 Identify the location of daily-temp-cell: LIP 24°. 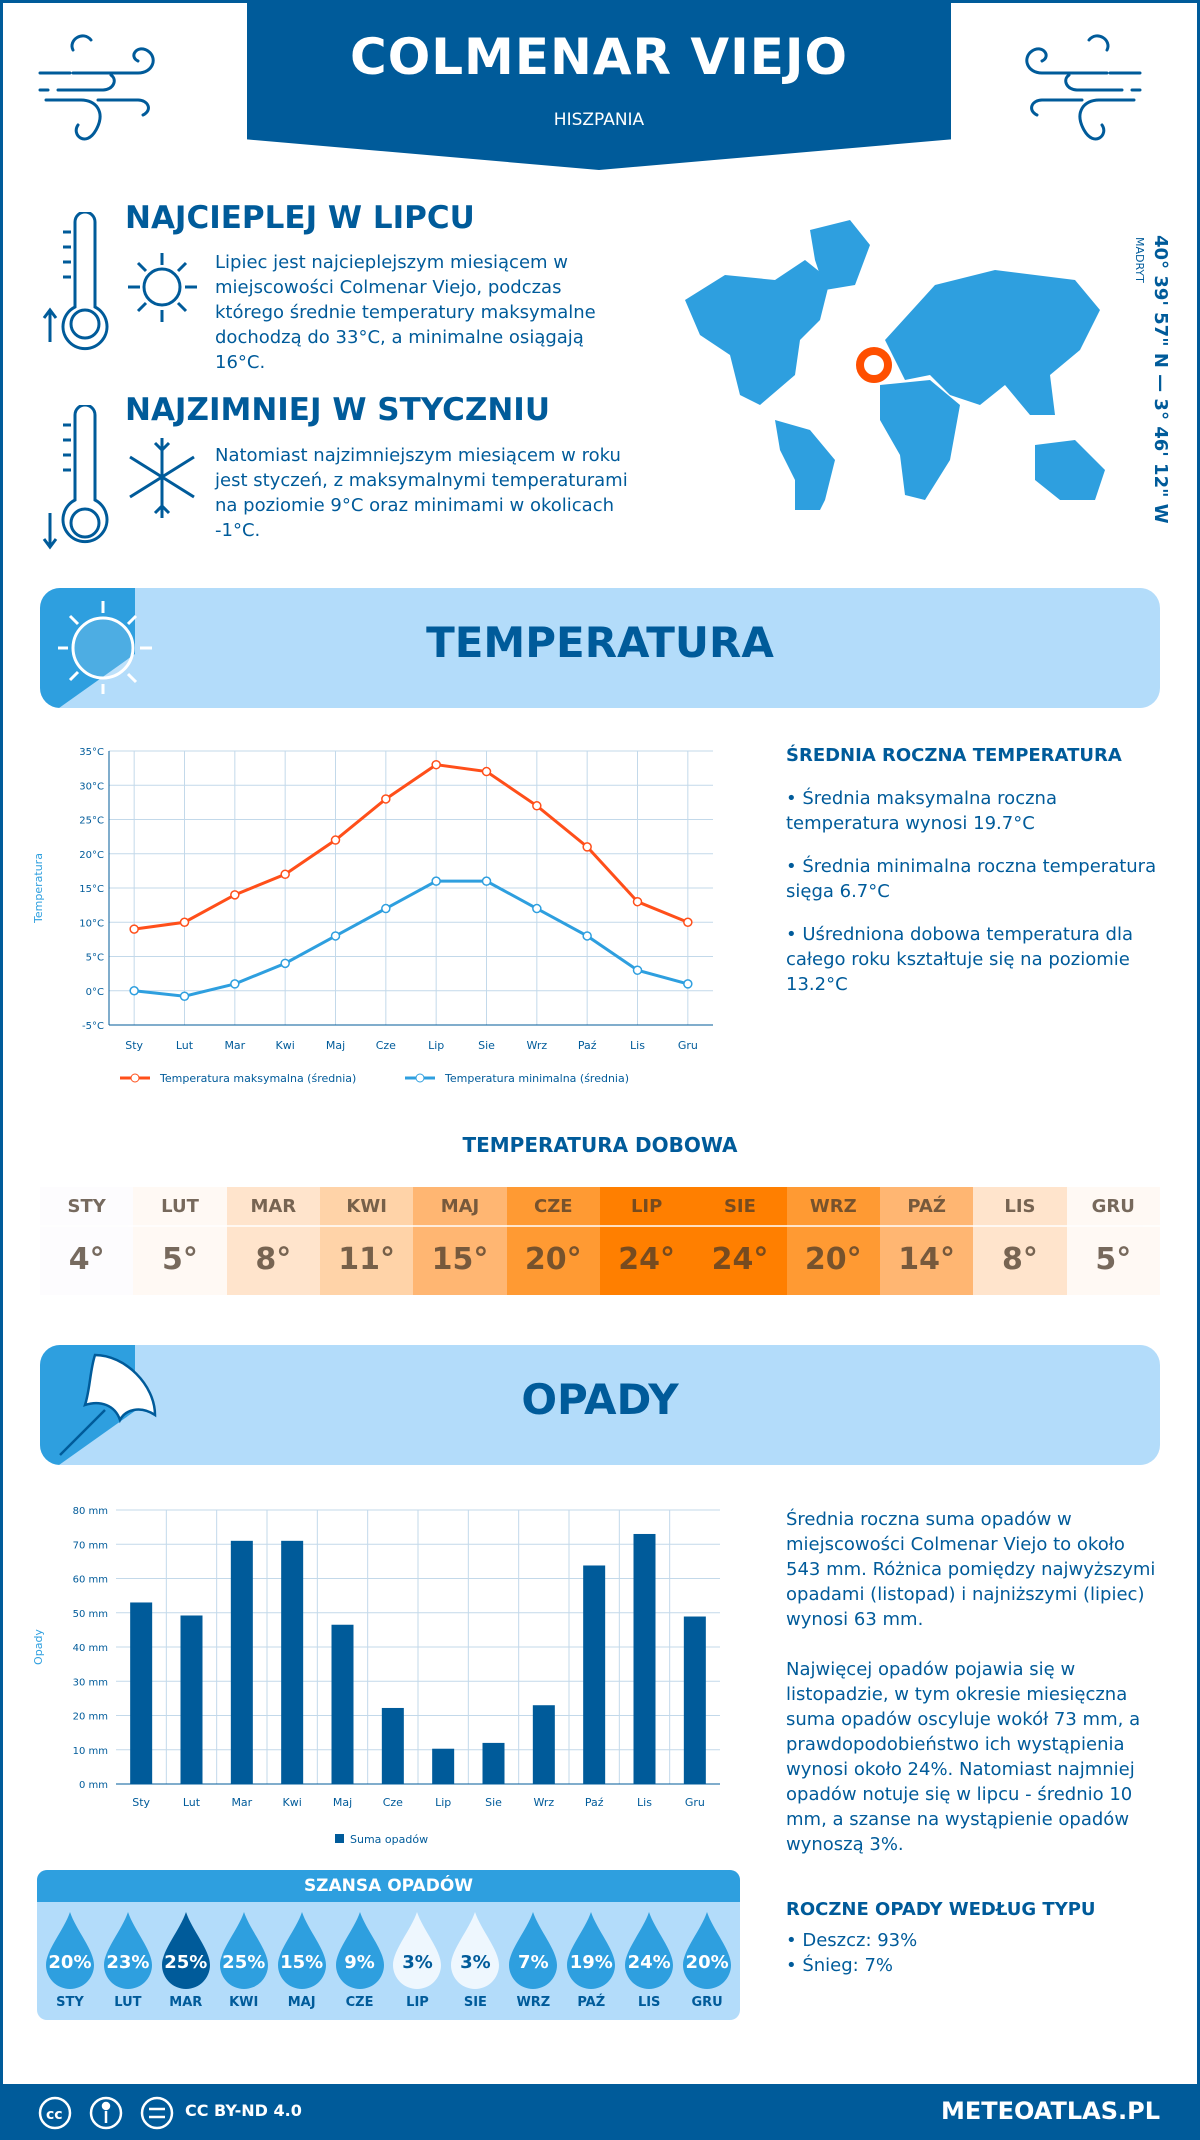
(646, 1241).